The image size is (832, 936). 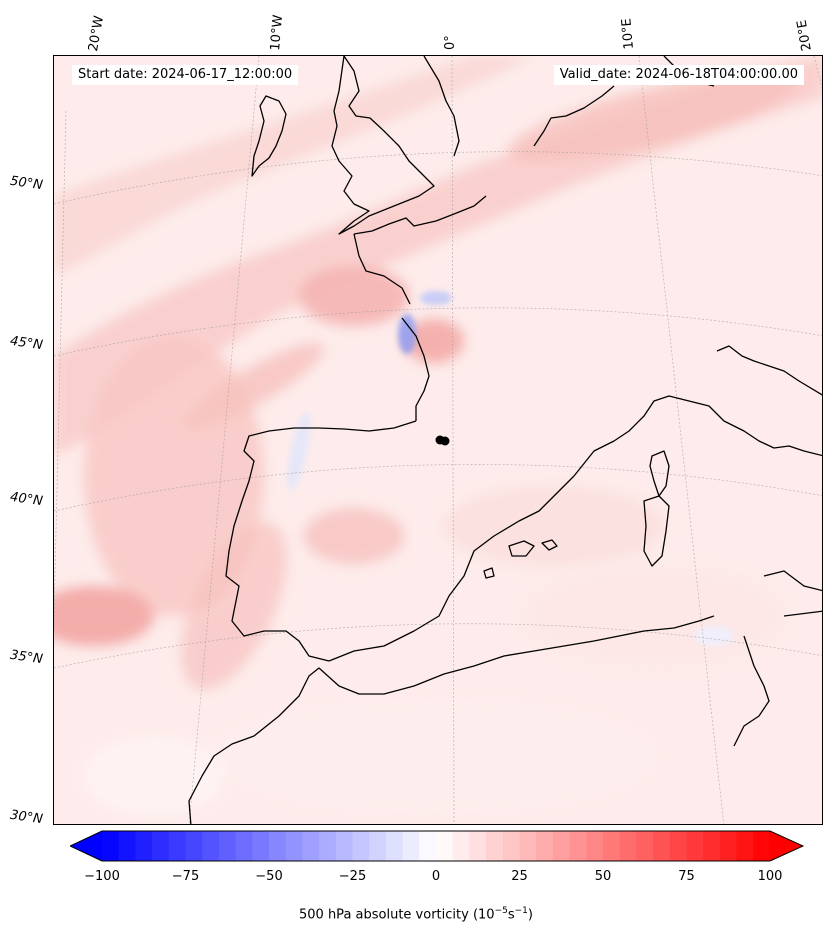 What do you see at coordinates (26, 657) in the screenshot?
I see `lat-label-35n: 35°N` at bounding box center [26, 657].